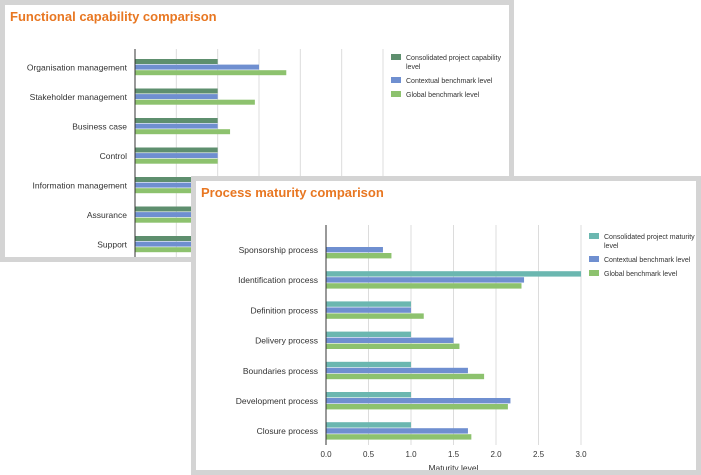  What do you see at coordinates (581, 454) in the screenshot?
I see `x-tick-label: 3.0` at bounding box center [581, 454].